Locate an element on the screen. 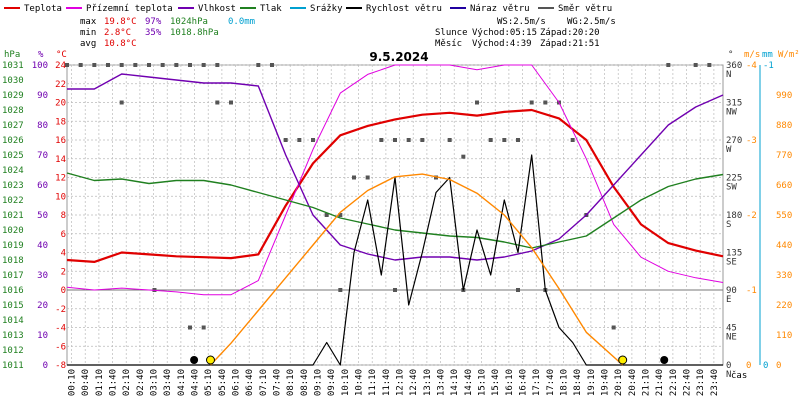 The height and width of the screenshot is (400, 800). x-tick-label: 05:40 is located at coordinates (223, 382).